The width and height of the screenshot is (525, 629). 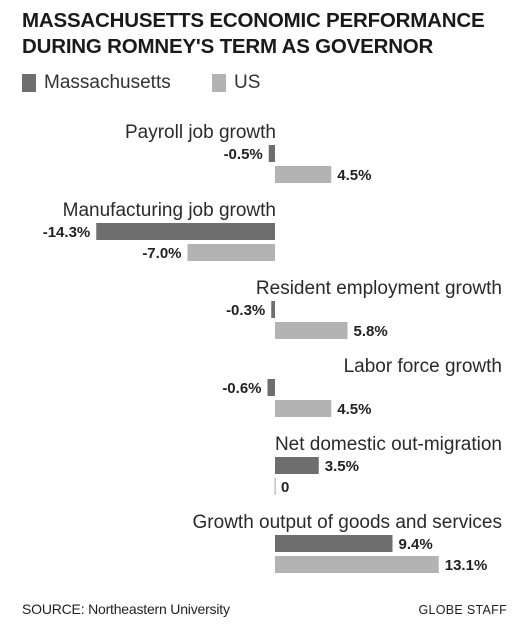 What do you see at coordinates (271, 387) in the screenshot?
I see `bar-massachusetts-labor-force-growth` at bounding box center [271, 387].